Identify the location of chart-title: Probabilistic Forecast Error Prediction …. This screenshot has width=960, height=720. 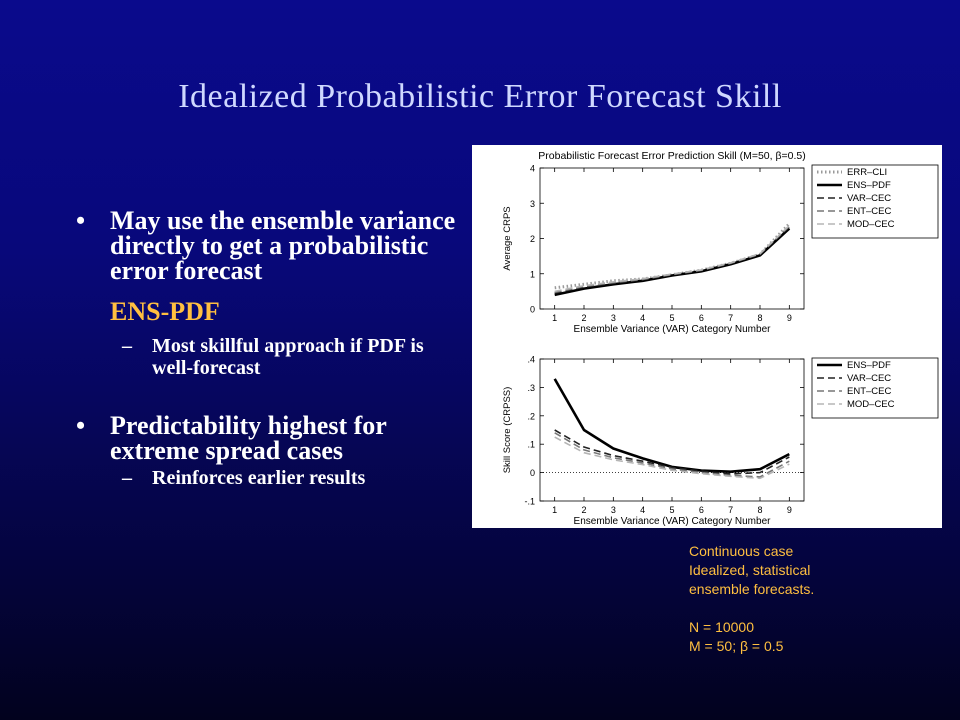
(671, 156).